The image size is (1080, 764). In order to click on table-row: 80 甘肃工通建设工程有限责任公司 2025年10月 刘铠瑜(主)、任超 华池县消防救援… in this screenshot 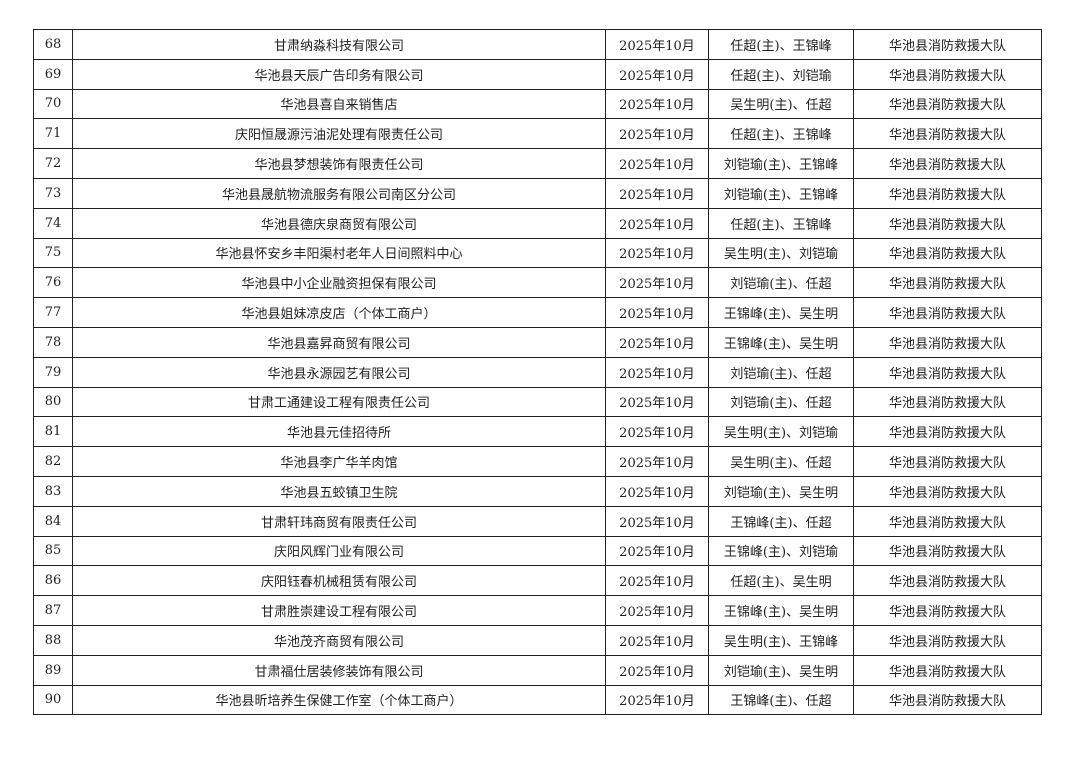, I will do `click(537, 402)`.